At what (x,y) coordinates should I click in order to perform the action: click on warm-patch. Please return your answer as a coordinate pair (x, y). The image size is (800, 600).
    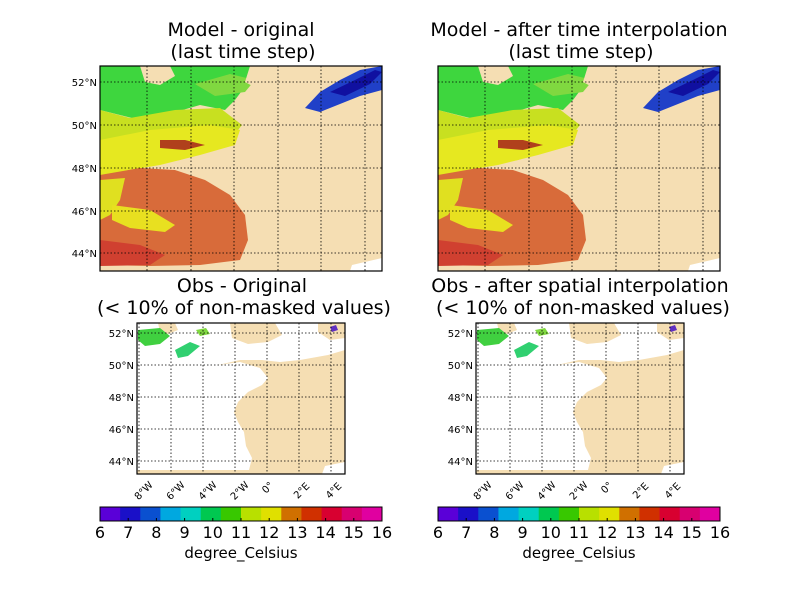
    Looking at the image, I should click on (182, 145).